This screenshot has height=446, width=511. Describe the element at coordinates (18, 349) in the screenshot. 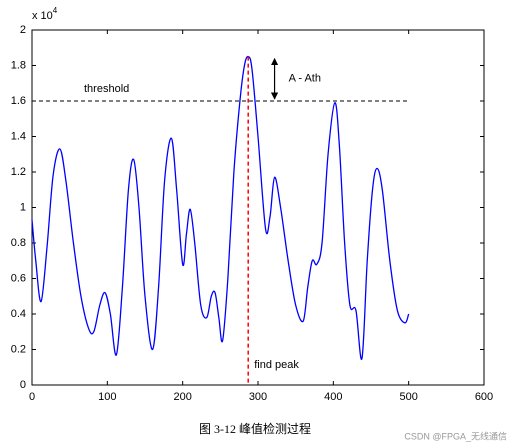

I see `y-tick-label: 0.2` at that location.